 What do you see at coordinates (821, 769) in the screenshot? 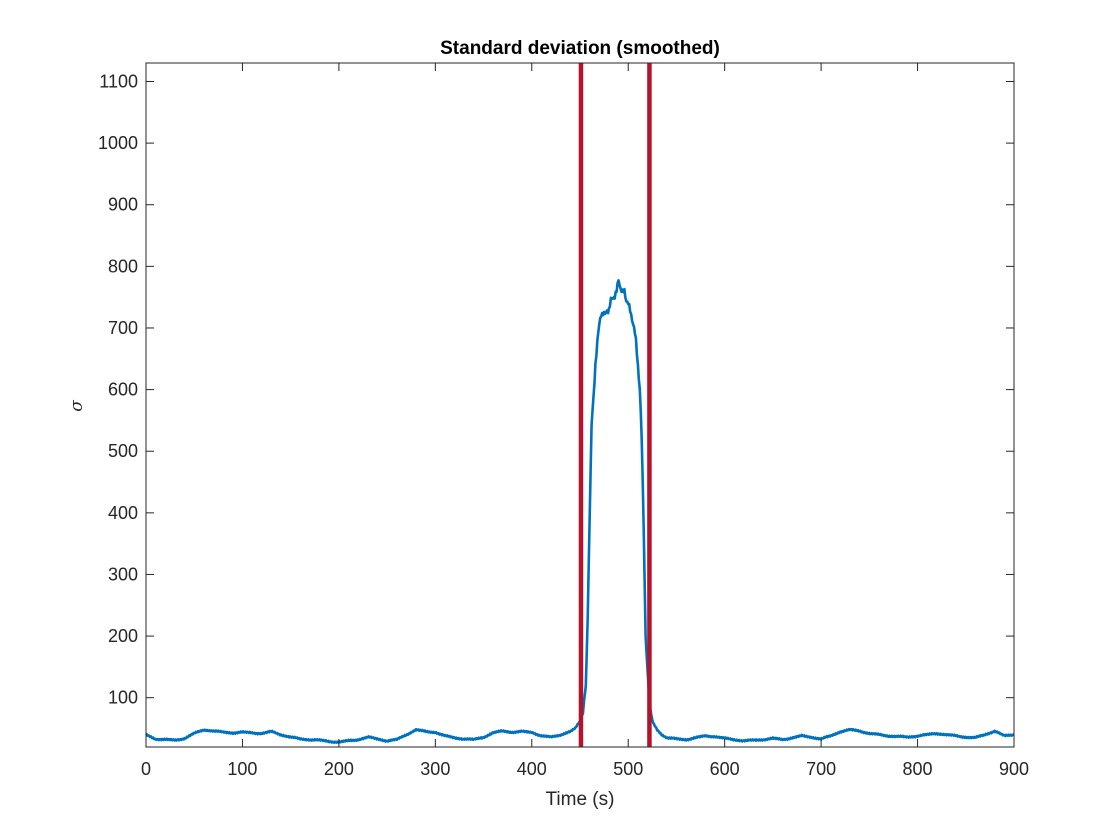
I see `x-tick-label: 700` at bounding box center [821, 769].